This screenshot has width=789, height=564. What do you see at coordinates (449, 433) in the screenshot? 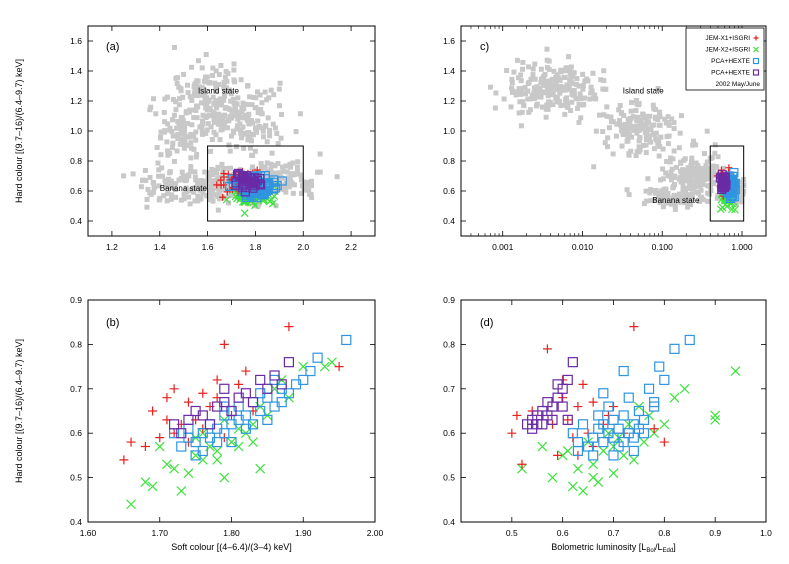
I see `y-tick-label: 0.6` at bounding box center [449, 433].